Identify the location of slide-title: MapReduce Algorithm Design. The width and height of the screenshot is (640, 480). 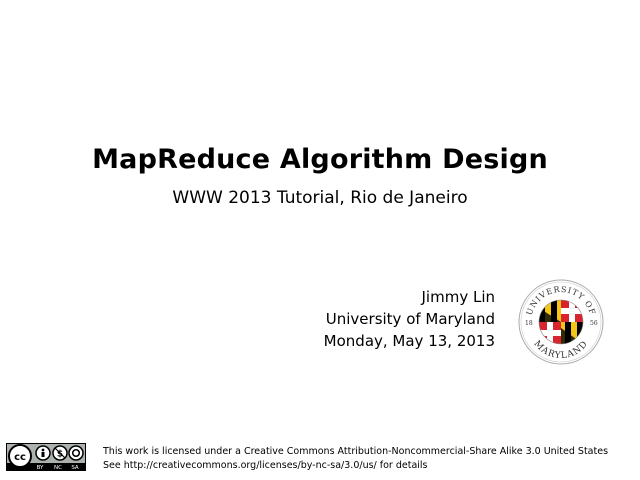
(320, 159).